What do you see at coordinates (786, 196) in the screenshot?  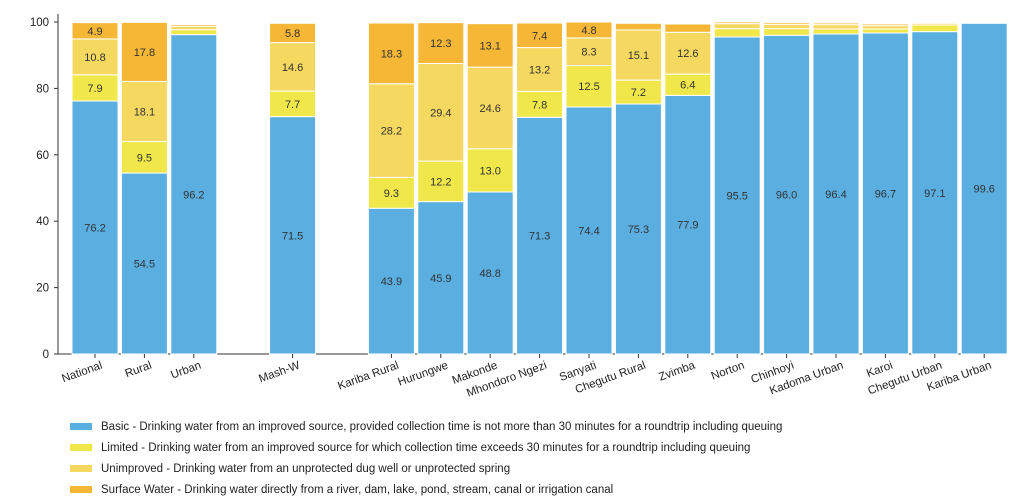 I see `data-label-chinhoyi-basic: 96.0` at bounding box center [786, 196].